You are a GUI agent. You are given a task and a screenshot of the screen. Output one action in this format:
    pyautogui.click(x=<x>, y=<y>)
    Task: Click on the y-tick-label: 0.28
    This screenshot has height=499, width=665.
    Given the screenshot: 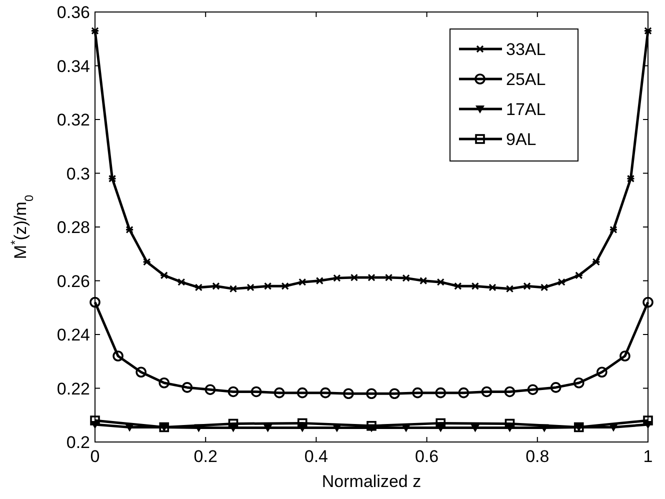 What is the action you would take?
    pyautogui.click(x=73, y=227)
    